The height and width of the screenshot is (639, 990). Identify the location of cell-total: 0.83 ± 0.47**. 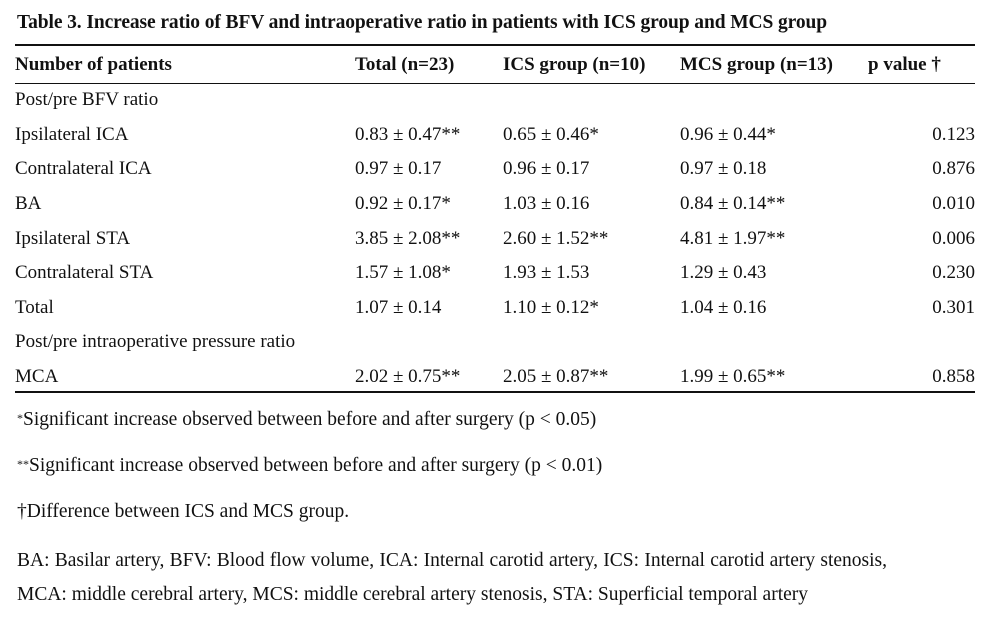
(408, 134).